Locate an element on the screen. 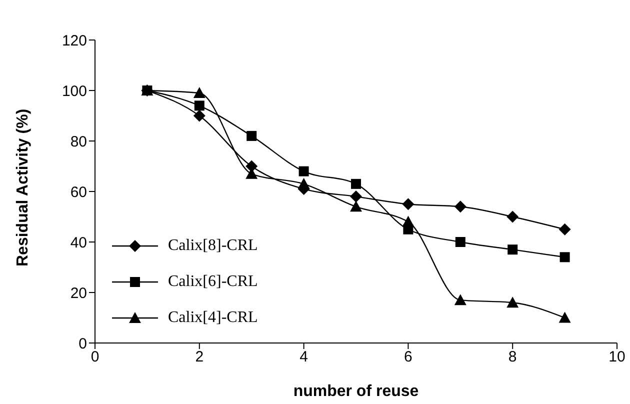 The width and height of the screenshot is (630, 404). x-axis-title: number of reuse is located at coordinates (356, 391).